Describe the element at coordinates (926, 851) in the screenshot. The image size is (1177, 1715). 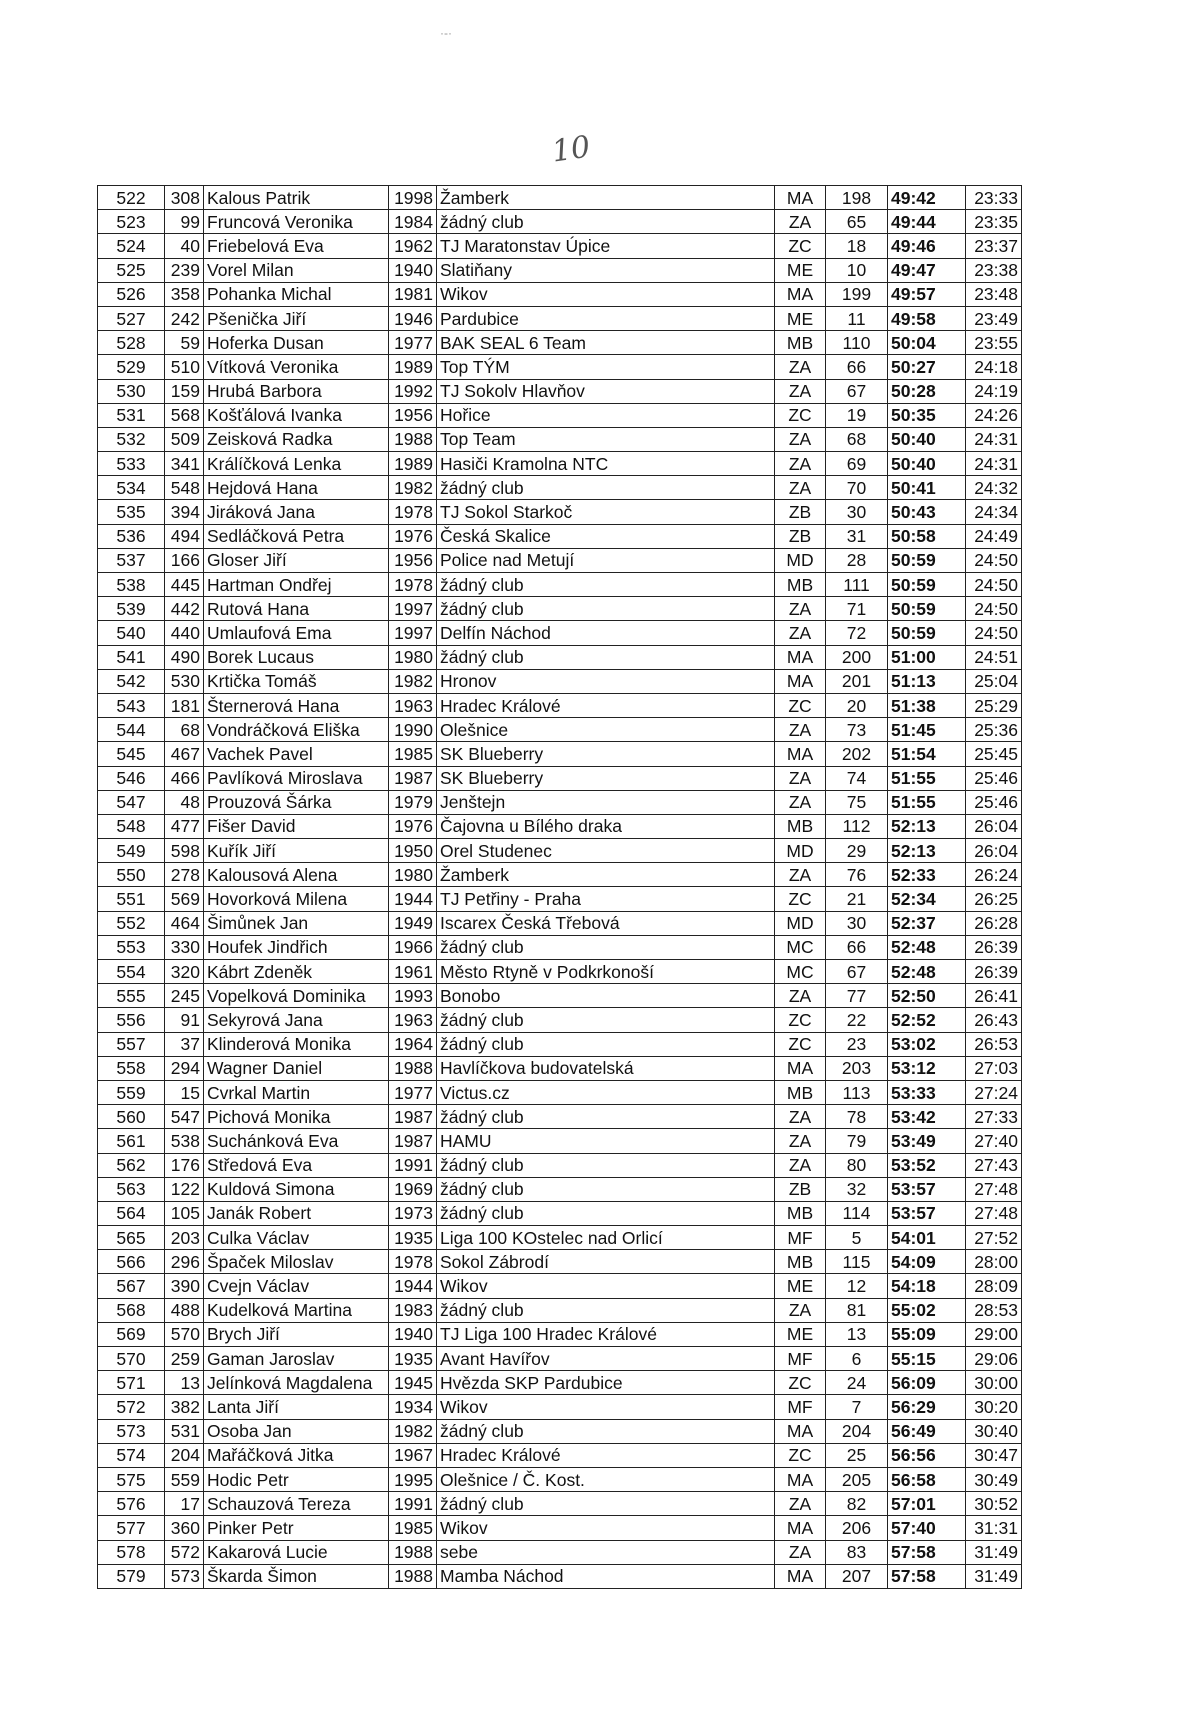
I see `time-cell: 52:13` at that location.